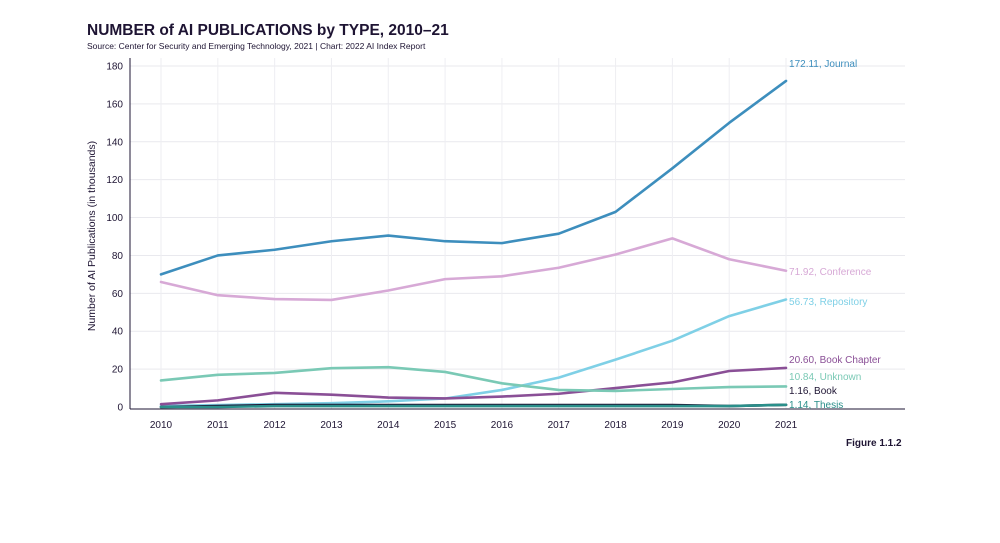 The image size is (1000, 543). Describe the element at coordinates (823, 64) in the screenshot. I see `series-end-label: 172.11, Journal` at that location.